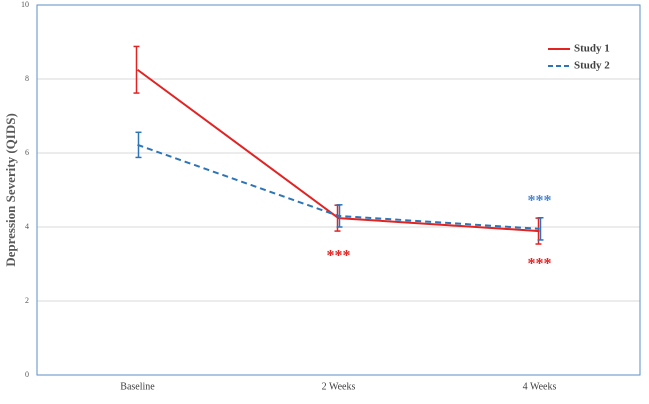  What do you see at coordinates (10, 190) in the screenshot?
I see `y-axis-label: Depression Severity (QIDS)` at bounding box center [10, 190].